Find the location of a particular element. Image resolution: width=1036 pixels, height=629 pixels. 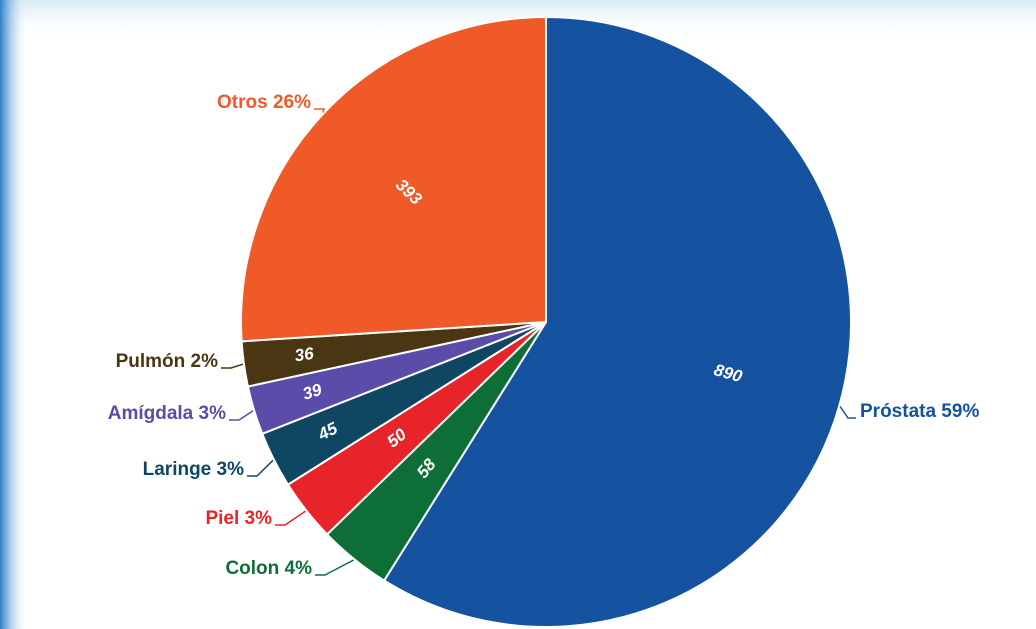

leader-line-laringe is located at coordinates (260, 468).